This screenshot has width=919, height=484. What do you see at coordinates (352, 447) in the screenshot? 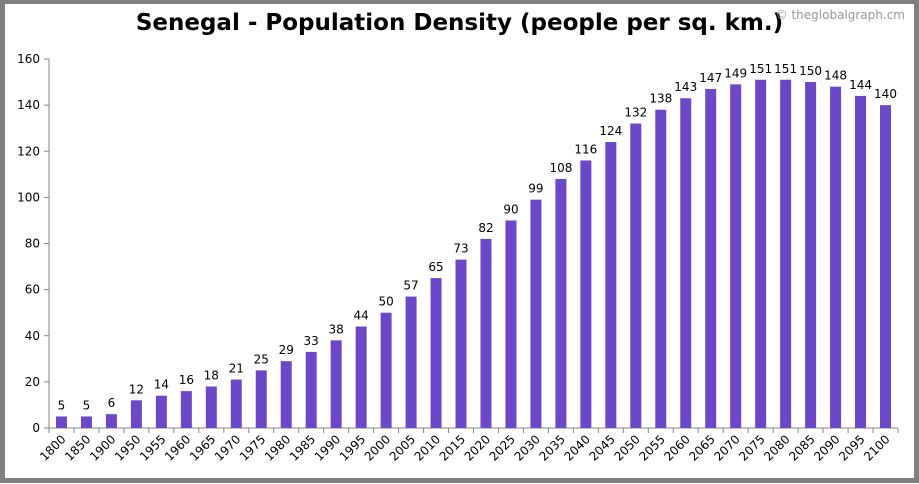
I see `x-tick-label: 1995` at bounding box center [352, 447].